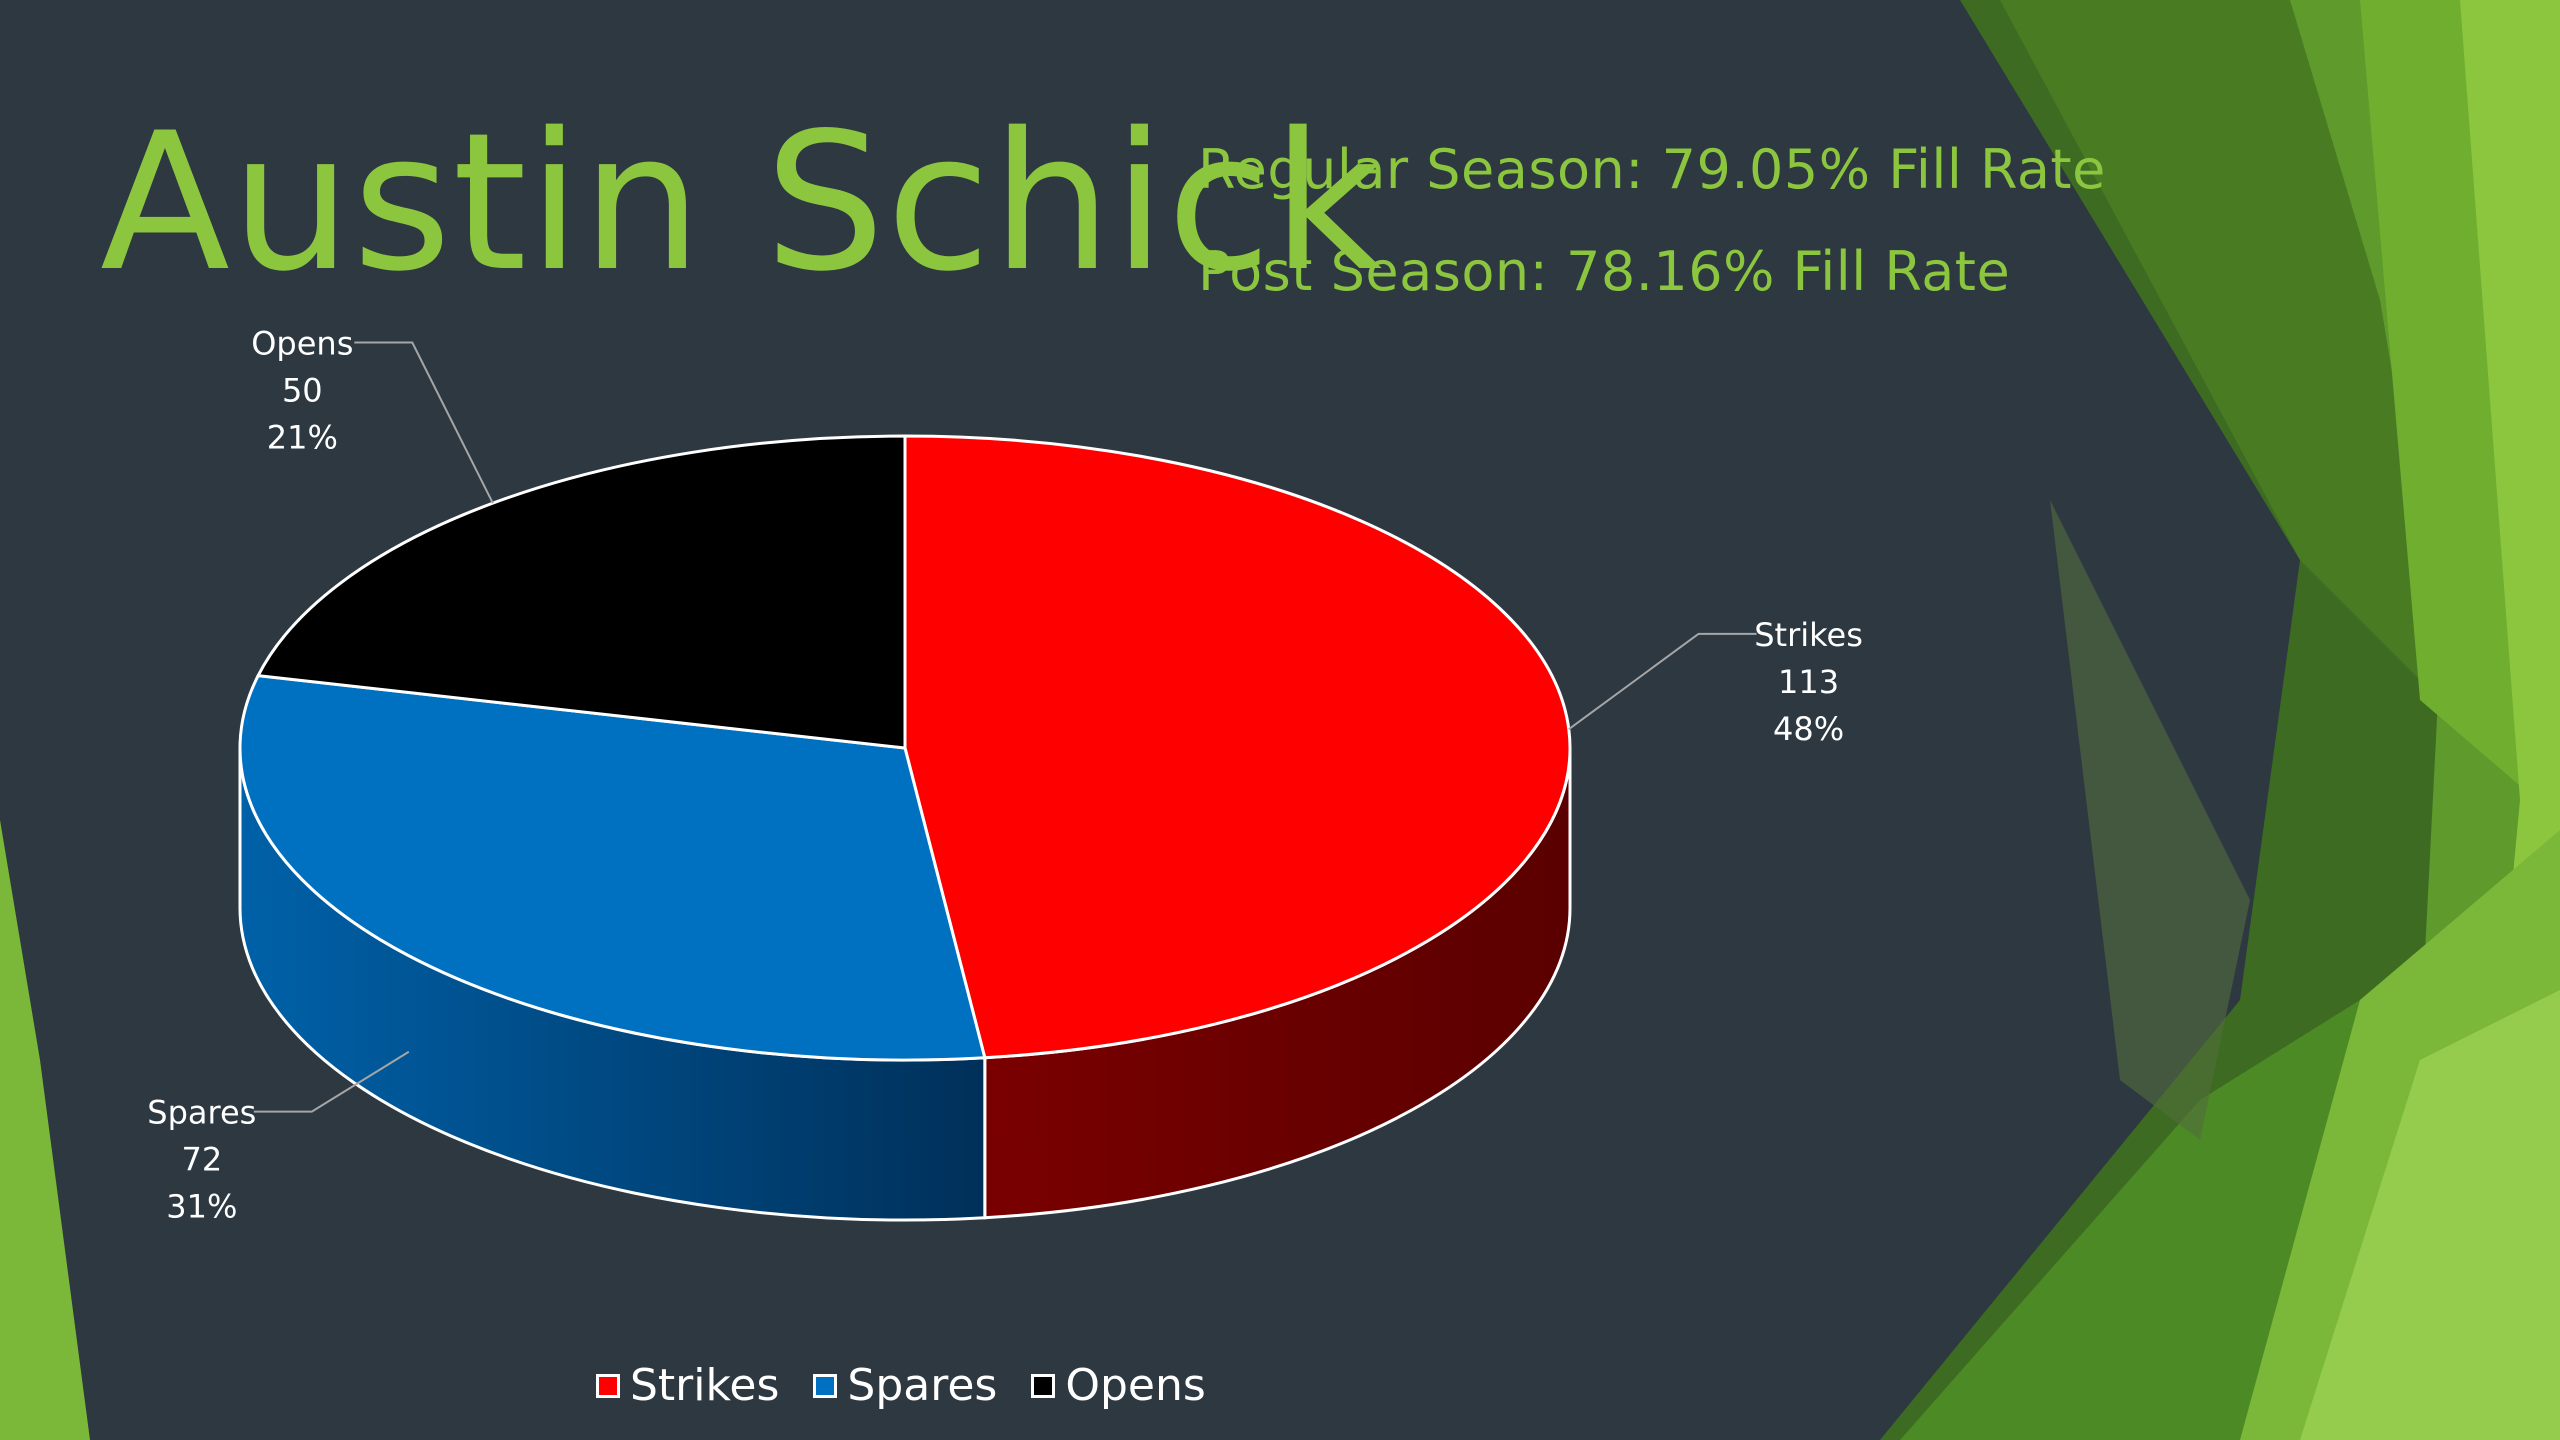 The image size is (2560, 1440). Describe the element at coordinates (201, 1113) in the screenshot. I see `data-label-category-spares: Spares` at that location.